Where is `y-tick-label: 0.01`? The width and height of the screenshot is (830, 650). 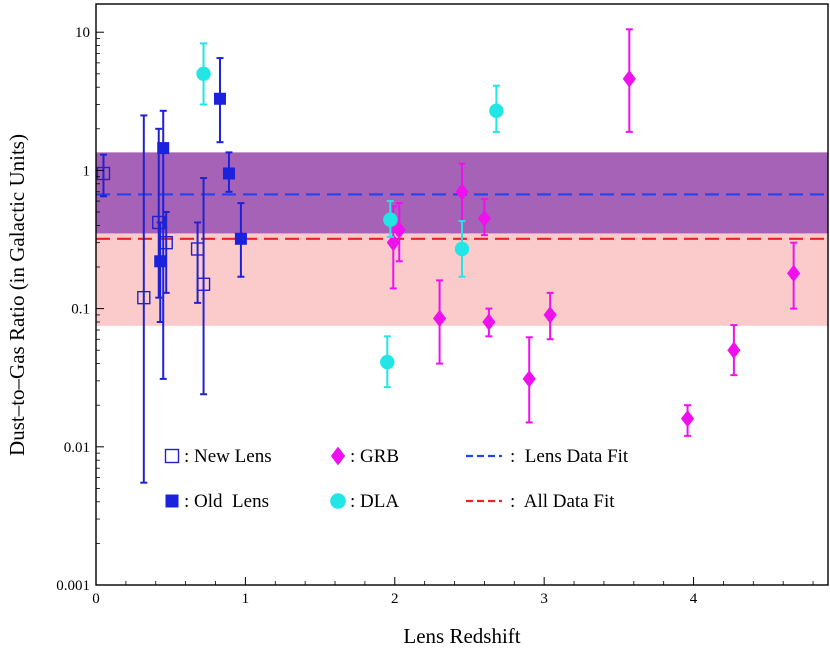
y-tick-label: 0.01 is located at coordinates (77, 448).